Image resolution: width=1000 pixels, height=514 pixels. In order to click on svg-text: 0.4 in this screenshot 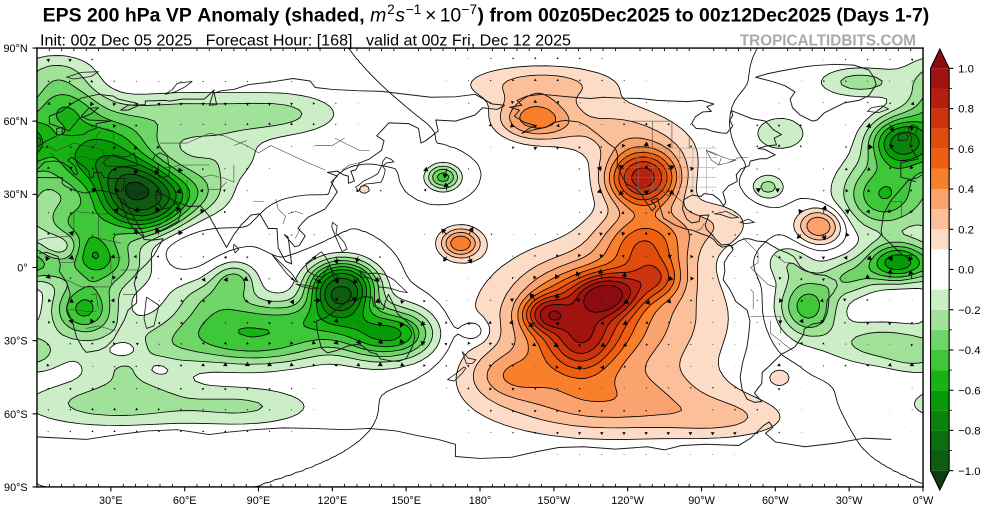, I will do `click(966, 190)`.